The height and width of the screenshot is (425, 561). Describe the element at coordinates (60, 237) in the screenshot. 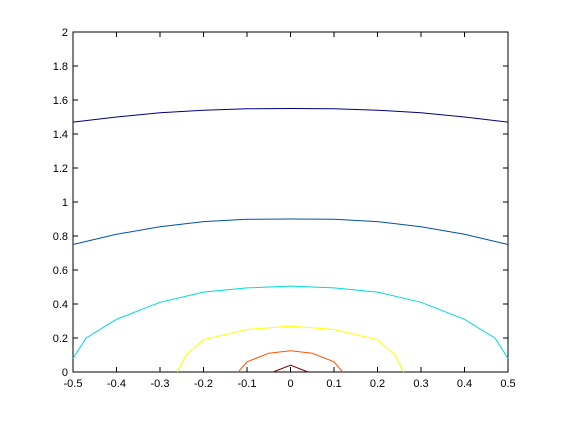

I see `y-tick-label: 0.8` at that location.